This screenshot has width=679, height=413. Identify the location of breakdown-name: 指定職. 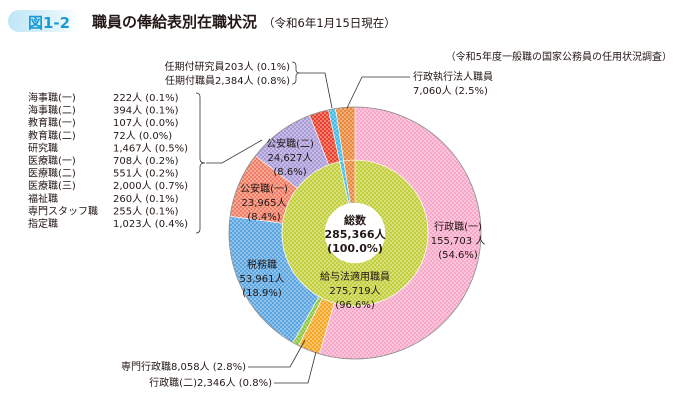
(43, 223).